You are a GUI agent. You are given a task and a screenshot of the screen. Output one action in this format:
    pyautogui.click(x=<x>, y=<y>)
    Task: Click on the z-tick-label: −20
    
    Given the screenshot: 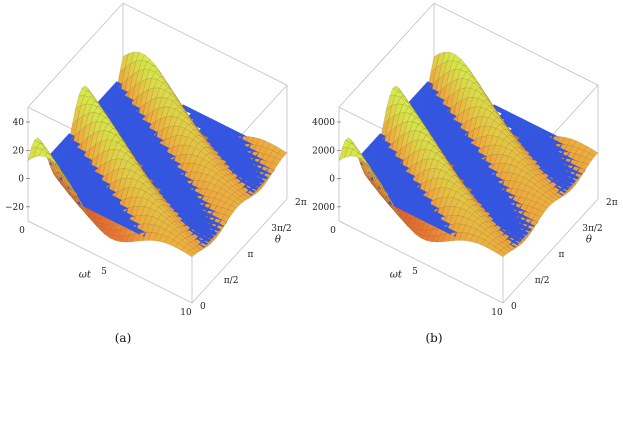 What is the action you would take?
    pyautogui.click(x=14, y=208)
    